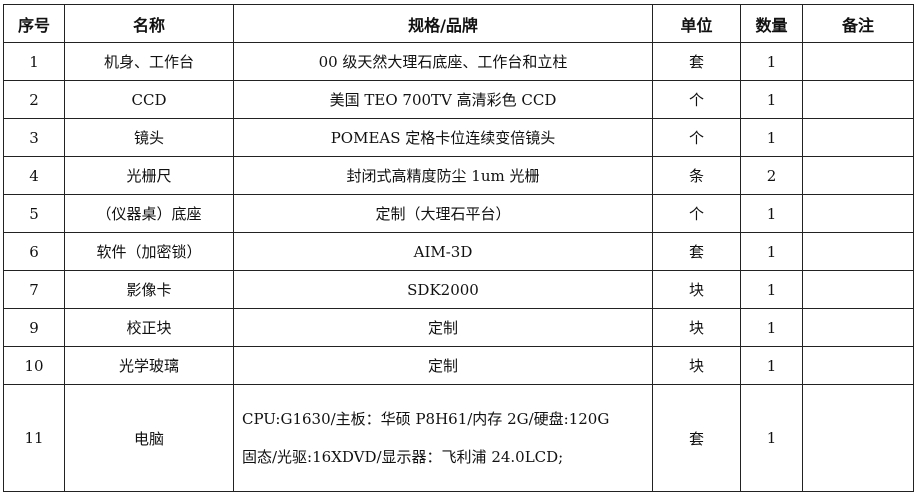 The width and height of the screenshot is (917, 494). Describe the element at coordinates (149, 365) in the screenshot. I see `cell-name: 光学玻璃` at that location.